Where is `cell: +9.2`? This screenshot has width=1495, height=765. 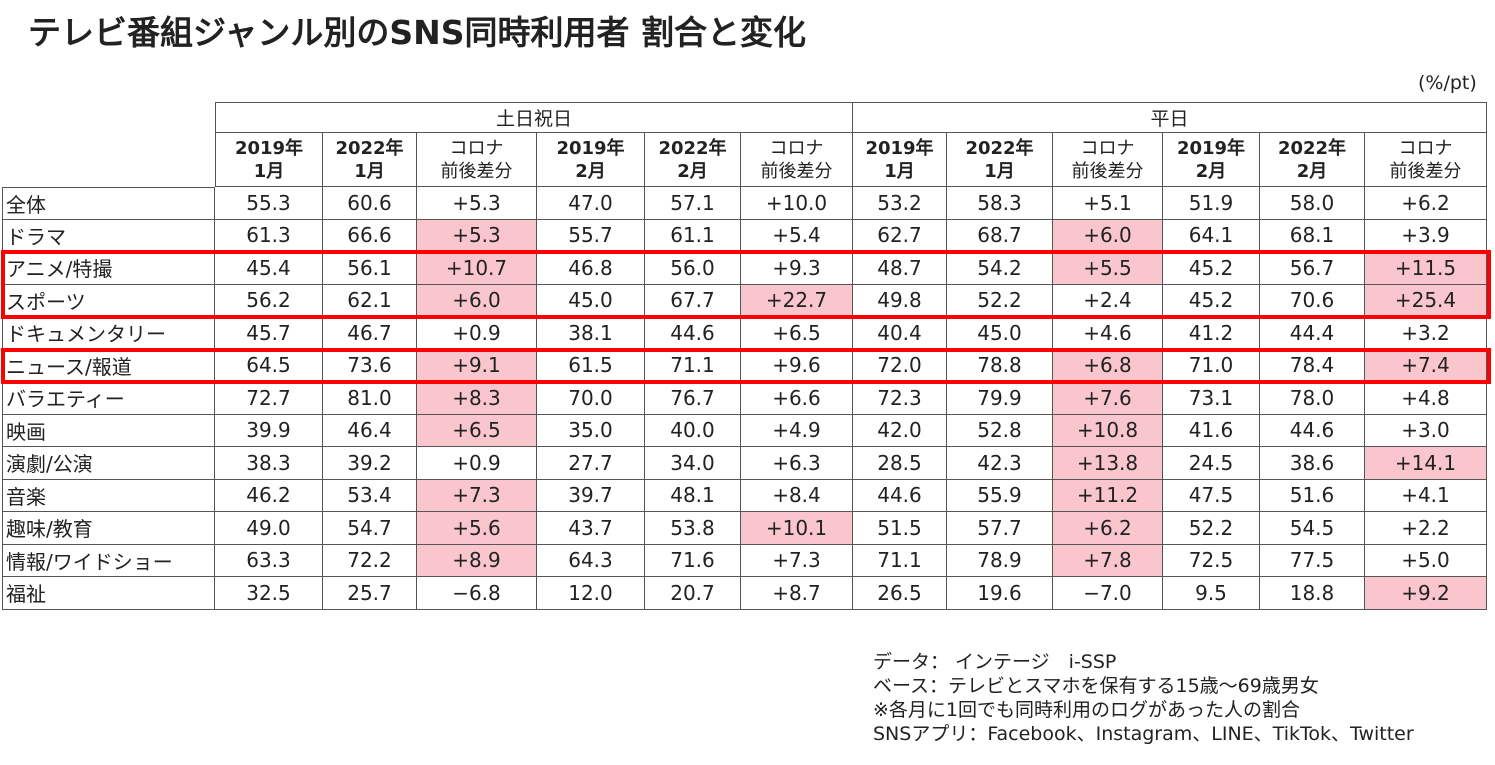
cell: +9.2 is located at coordinates (1426, 593).